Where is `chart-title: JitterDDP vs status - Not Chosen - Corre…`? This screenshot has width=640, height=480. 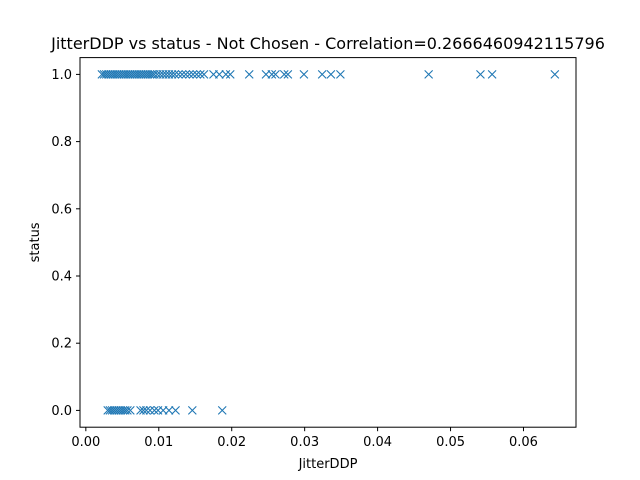 chart-title: JitterDDP vs status - Not Chosen - Corre… is located at coordinates (327, 43).